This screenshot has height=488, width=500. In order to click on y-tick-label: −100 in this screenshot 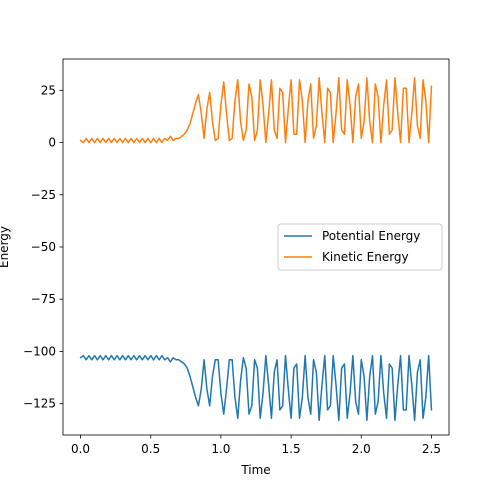, I will do `click(39, 351)`.